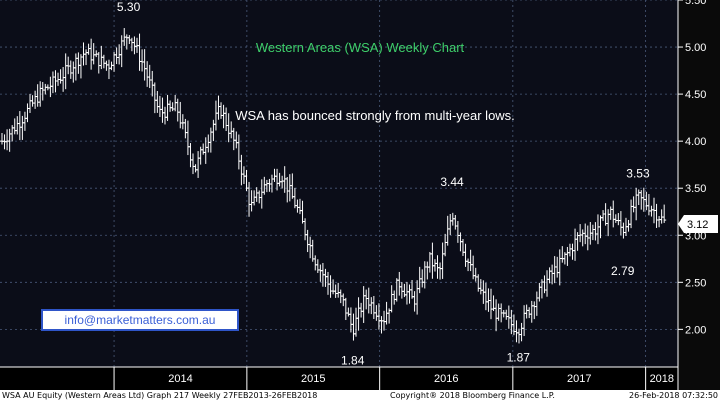 Image resolution: width=720 pixels, height=402 pixels. What do you see at coordinates (662, 379) in the screenshot?
I see `x-tick-label: 2018` at bounding box center [662, 379].